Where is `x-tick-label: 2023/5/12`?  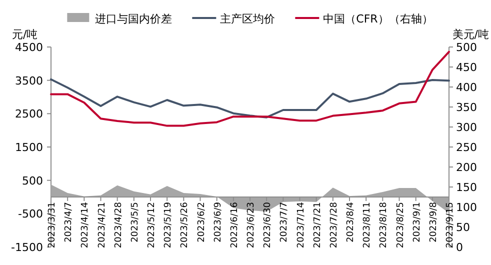
x-tick-label: 2023/5/12 is located at coordinates (152, 225).